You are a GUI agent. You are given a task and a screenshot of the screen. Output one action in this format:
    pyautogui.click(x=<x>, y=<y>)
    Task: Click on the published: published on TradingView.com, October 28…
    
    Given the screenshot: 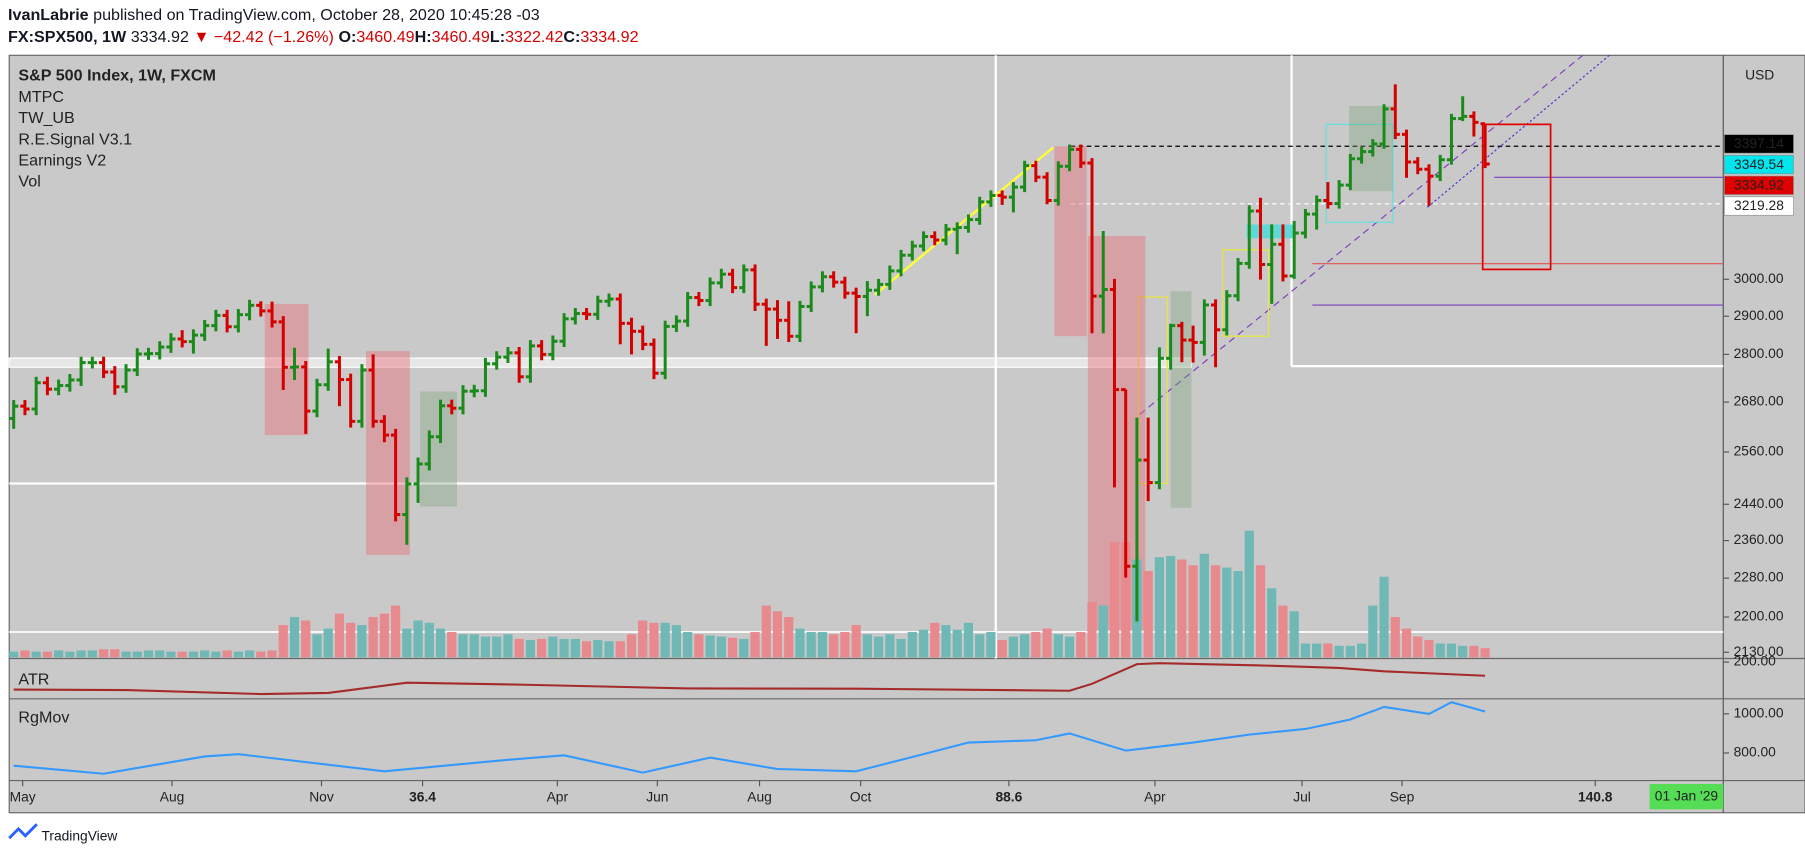 What is the action you would take?
    pyautogui.click(x=316, y=15)
    